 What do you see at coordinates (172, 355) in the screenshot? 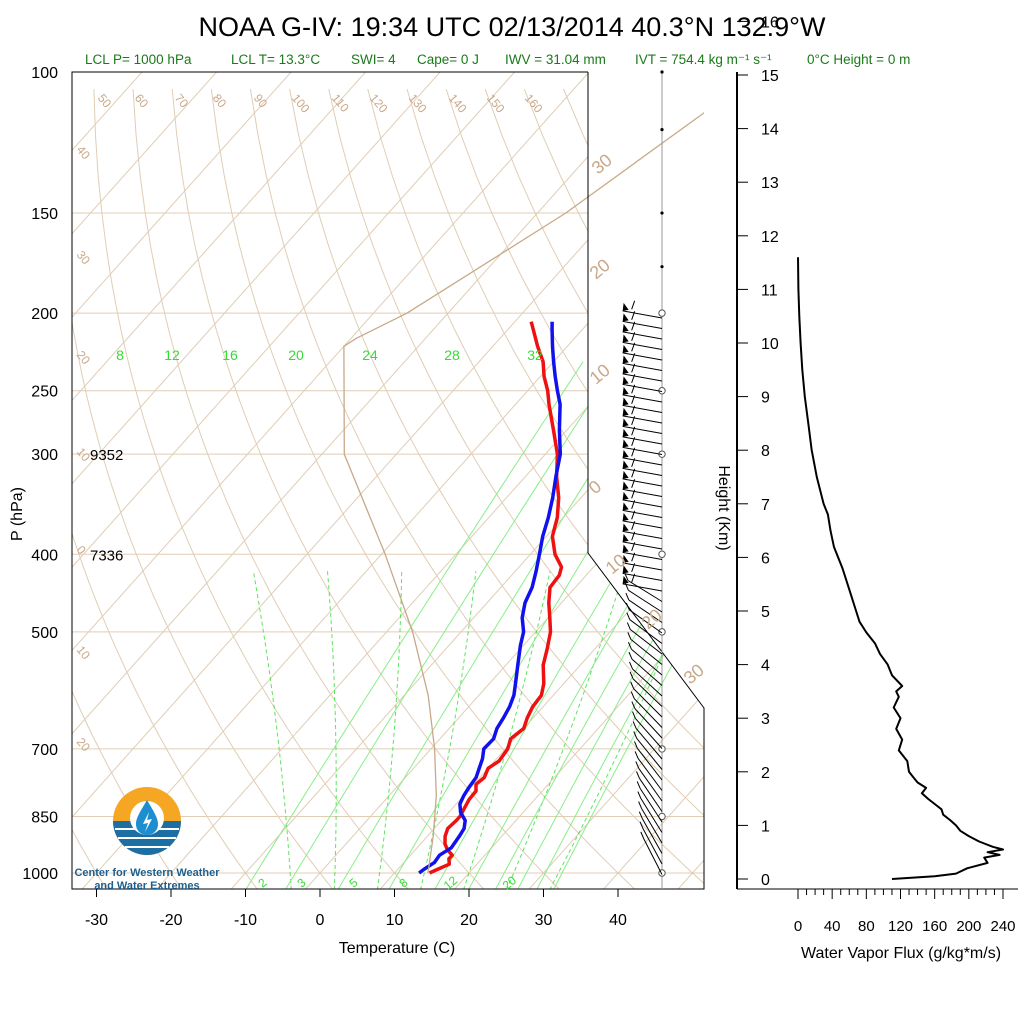
I see `mixing-ratio-label: 12` at bounding box center [172, 355].